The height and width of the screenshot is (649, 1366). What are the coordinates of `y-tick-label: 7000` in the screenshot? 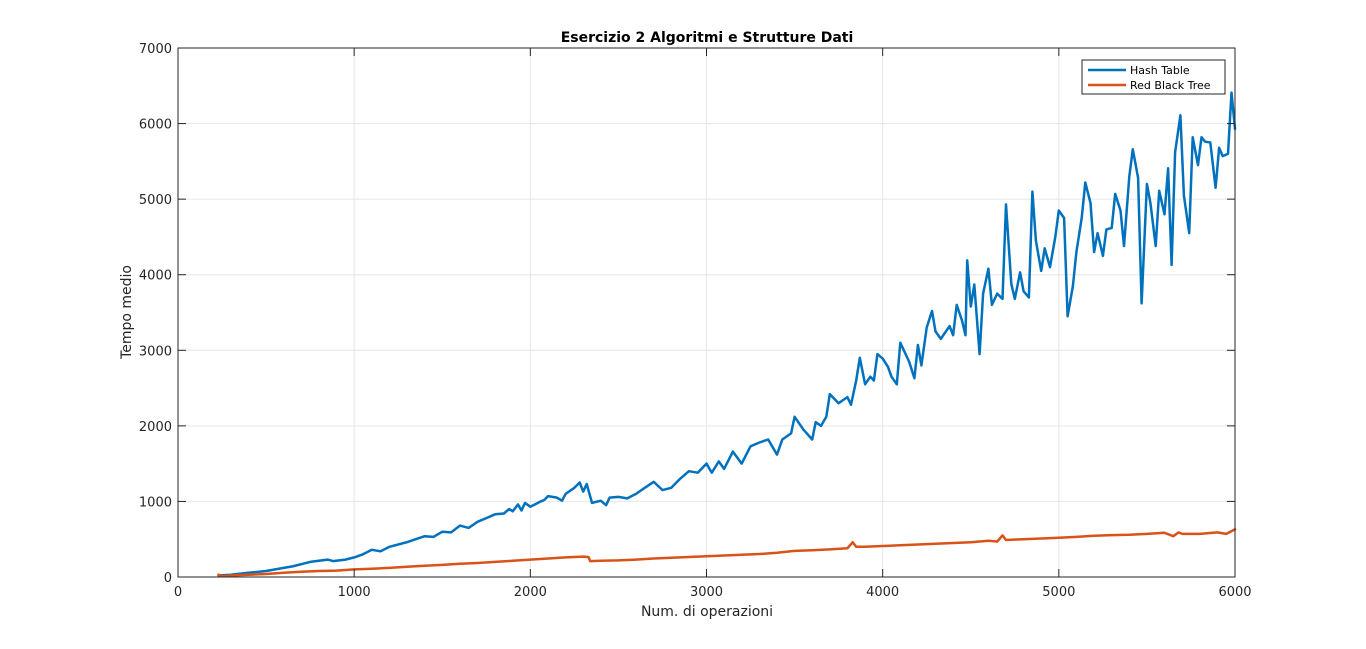 It's located at (155, 49).